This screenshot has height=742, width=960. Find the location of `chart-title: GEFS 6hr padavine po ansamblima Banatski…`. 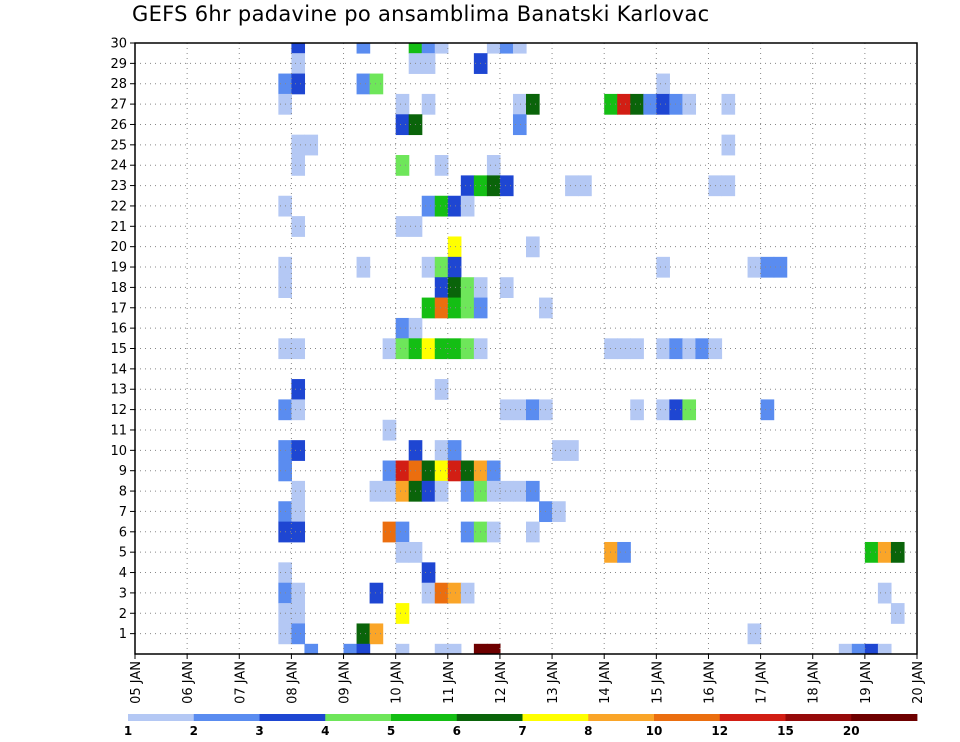

chart-title: GEFS 6hr padavine po ansamblima Banatski… is located at coordinates (421, 14).